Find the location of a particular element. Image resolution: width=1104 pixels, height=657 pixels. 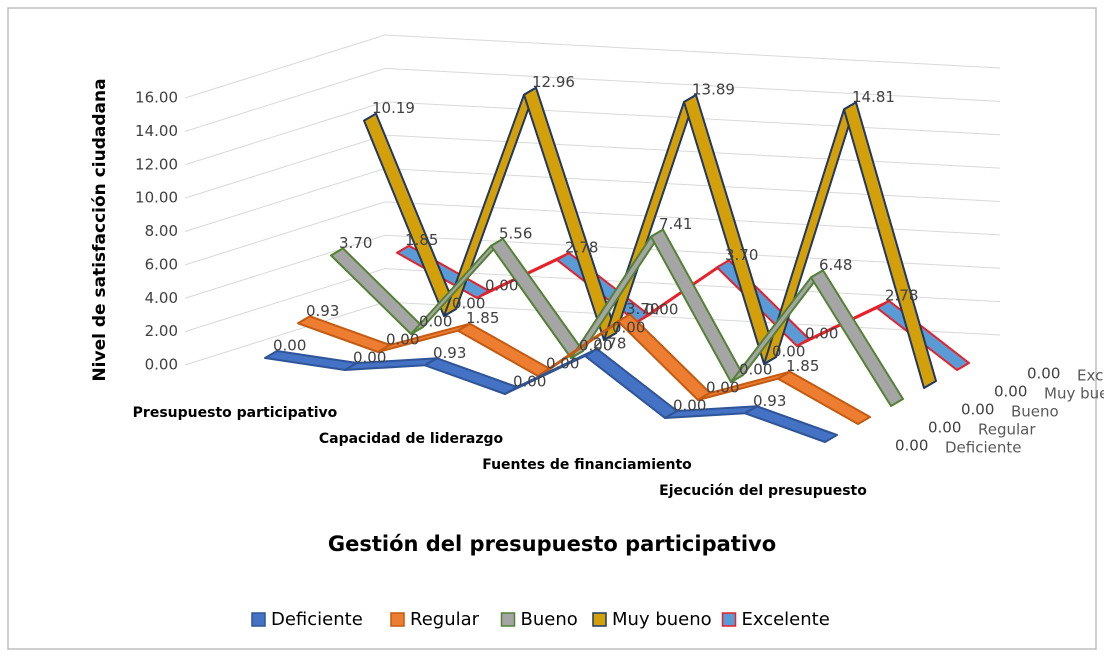

series-label: Bueno is located at coordinates (1035, 412).